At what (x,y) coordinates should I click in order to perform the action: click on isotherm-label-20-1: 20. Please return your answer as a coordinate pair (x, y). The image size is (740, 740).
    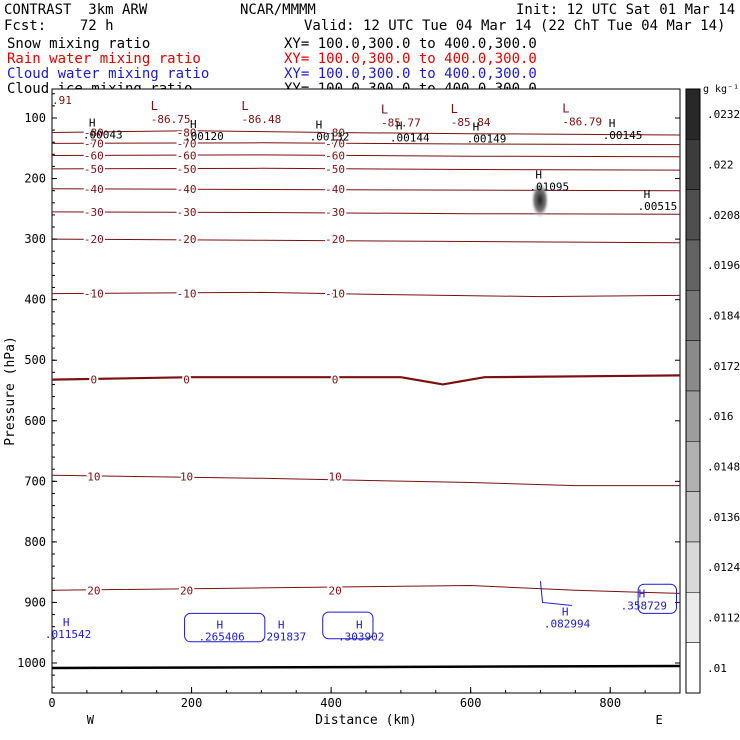
    Looking at the image, I should click on (186, 590).